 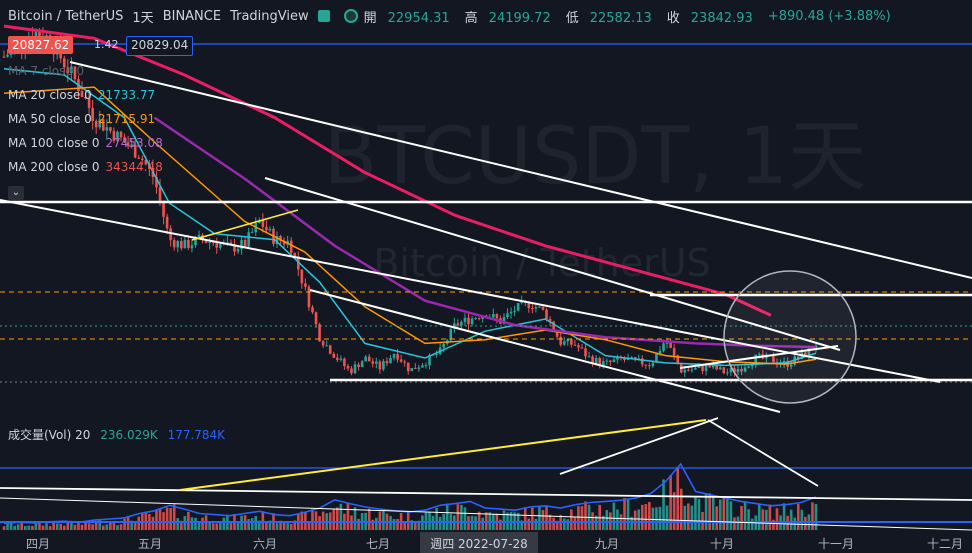 What do you see at coordinates (763, 453) in the screenshot?
I see `drawing-vol-down` at bounding box center [763, 453].